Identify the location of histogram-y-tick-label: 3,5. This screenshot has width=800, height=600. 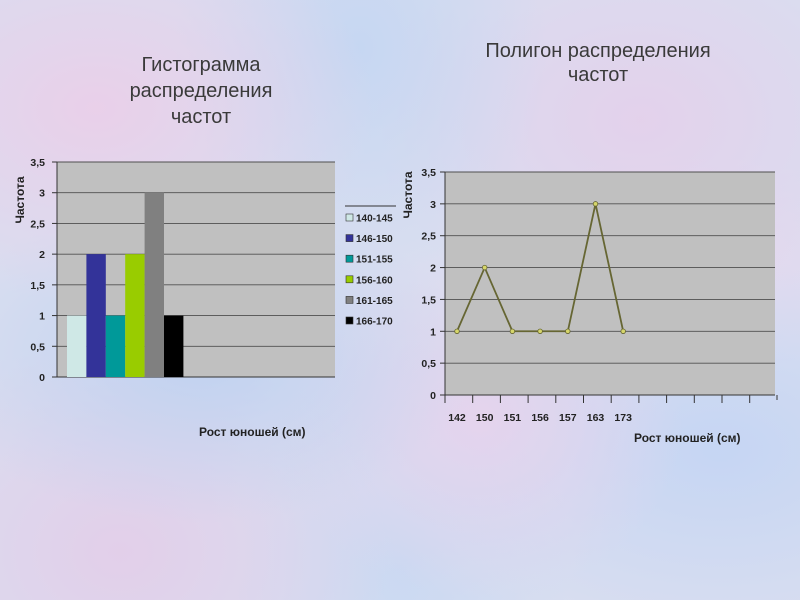
(37, 163).